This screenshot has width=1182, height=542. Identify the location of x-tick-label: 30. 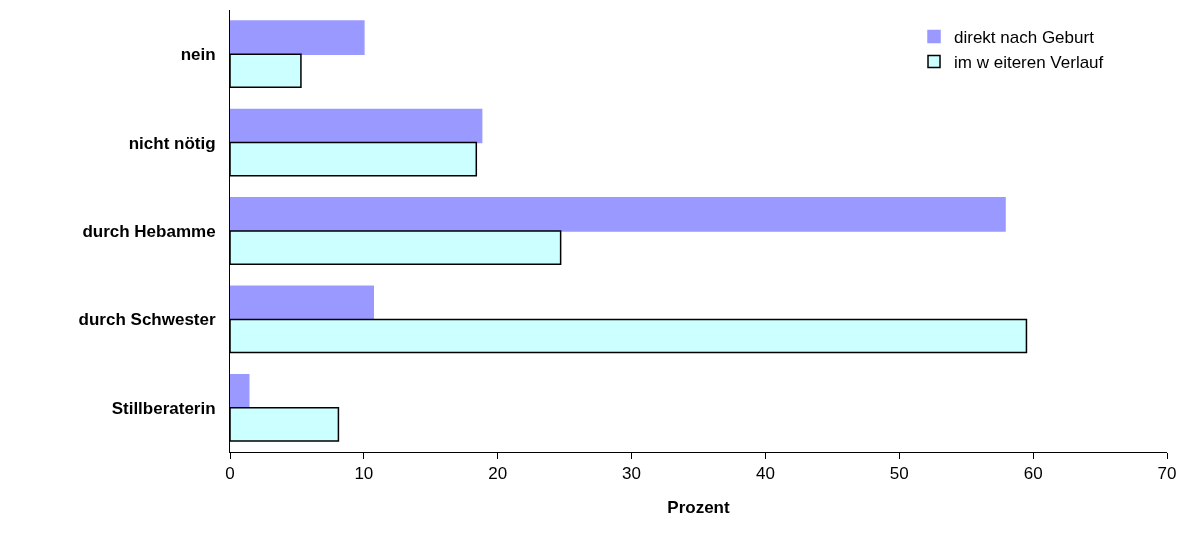
(632, 474).